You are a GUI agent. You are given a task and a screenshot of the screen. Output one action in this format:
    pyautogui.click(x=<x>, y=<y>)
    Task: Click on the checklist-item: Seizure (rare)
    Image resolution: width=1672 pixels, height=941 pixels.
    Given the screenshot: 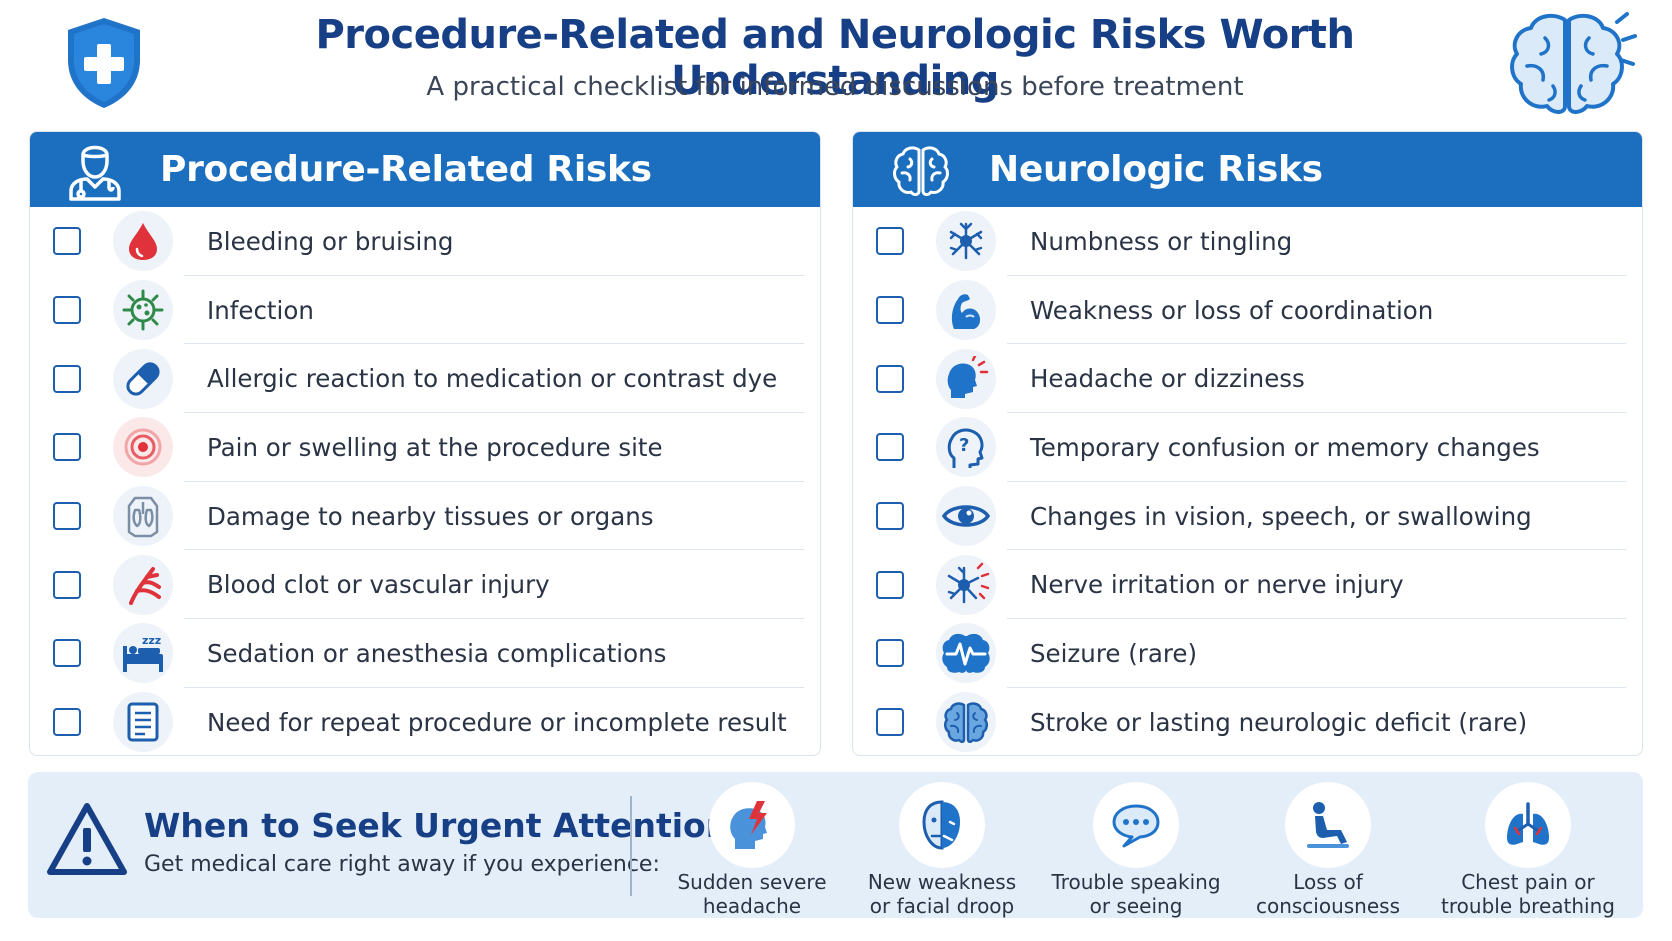 What is the action you would take?
    pyautogui.click(x=1246, y=653)
    